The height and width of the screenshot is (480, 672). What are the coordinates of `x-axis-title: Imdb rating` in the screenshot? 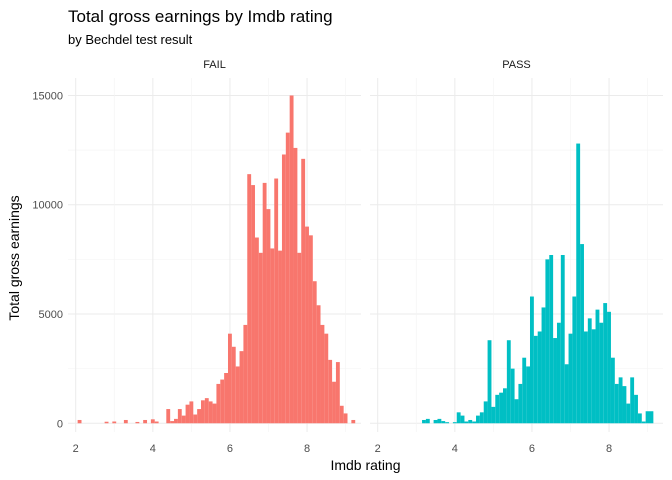 It's located at (365, 465).